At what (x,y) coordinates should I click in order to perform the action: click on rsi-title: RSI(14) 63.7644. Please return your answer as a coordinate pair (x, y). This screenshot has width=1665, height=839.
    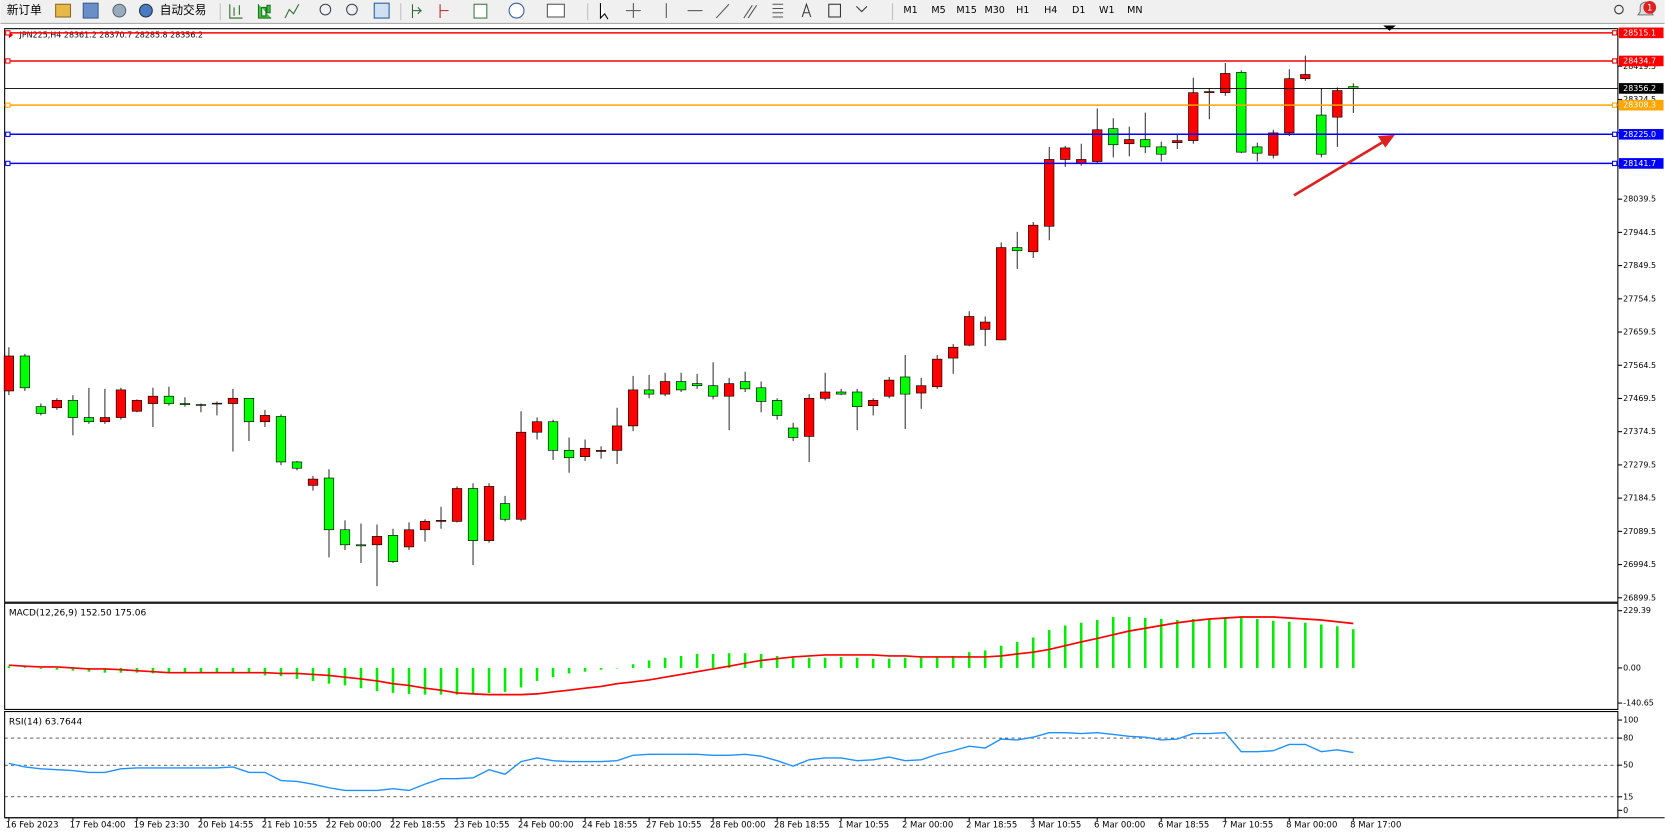
    Looking at the image, I should click on (46, 723).